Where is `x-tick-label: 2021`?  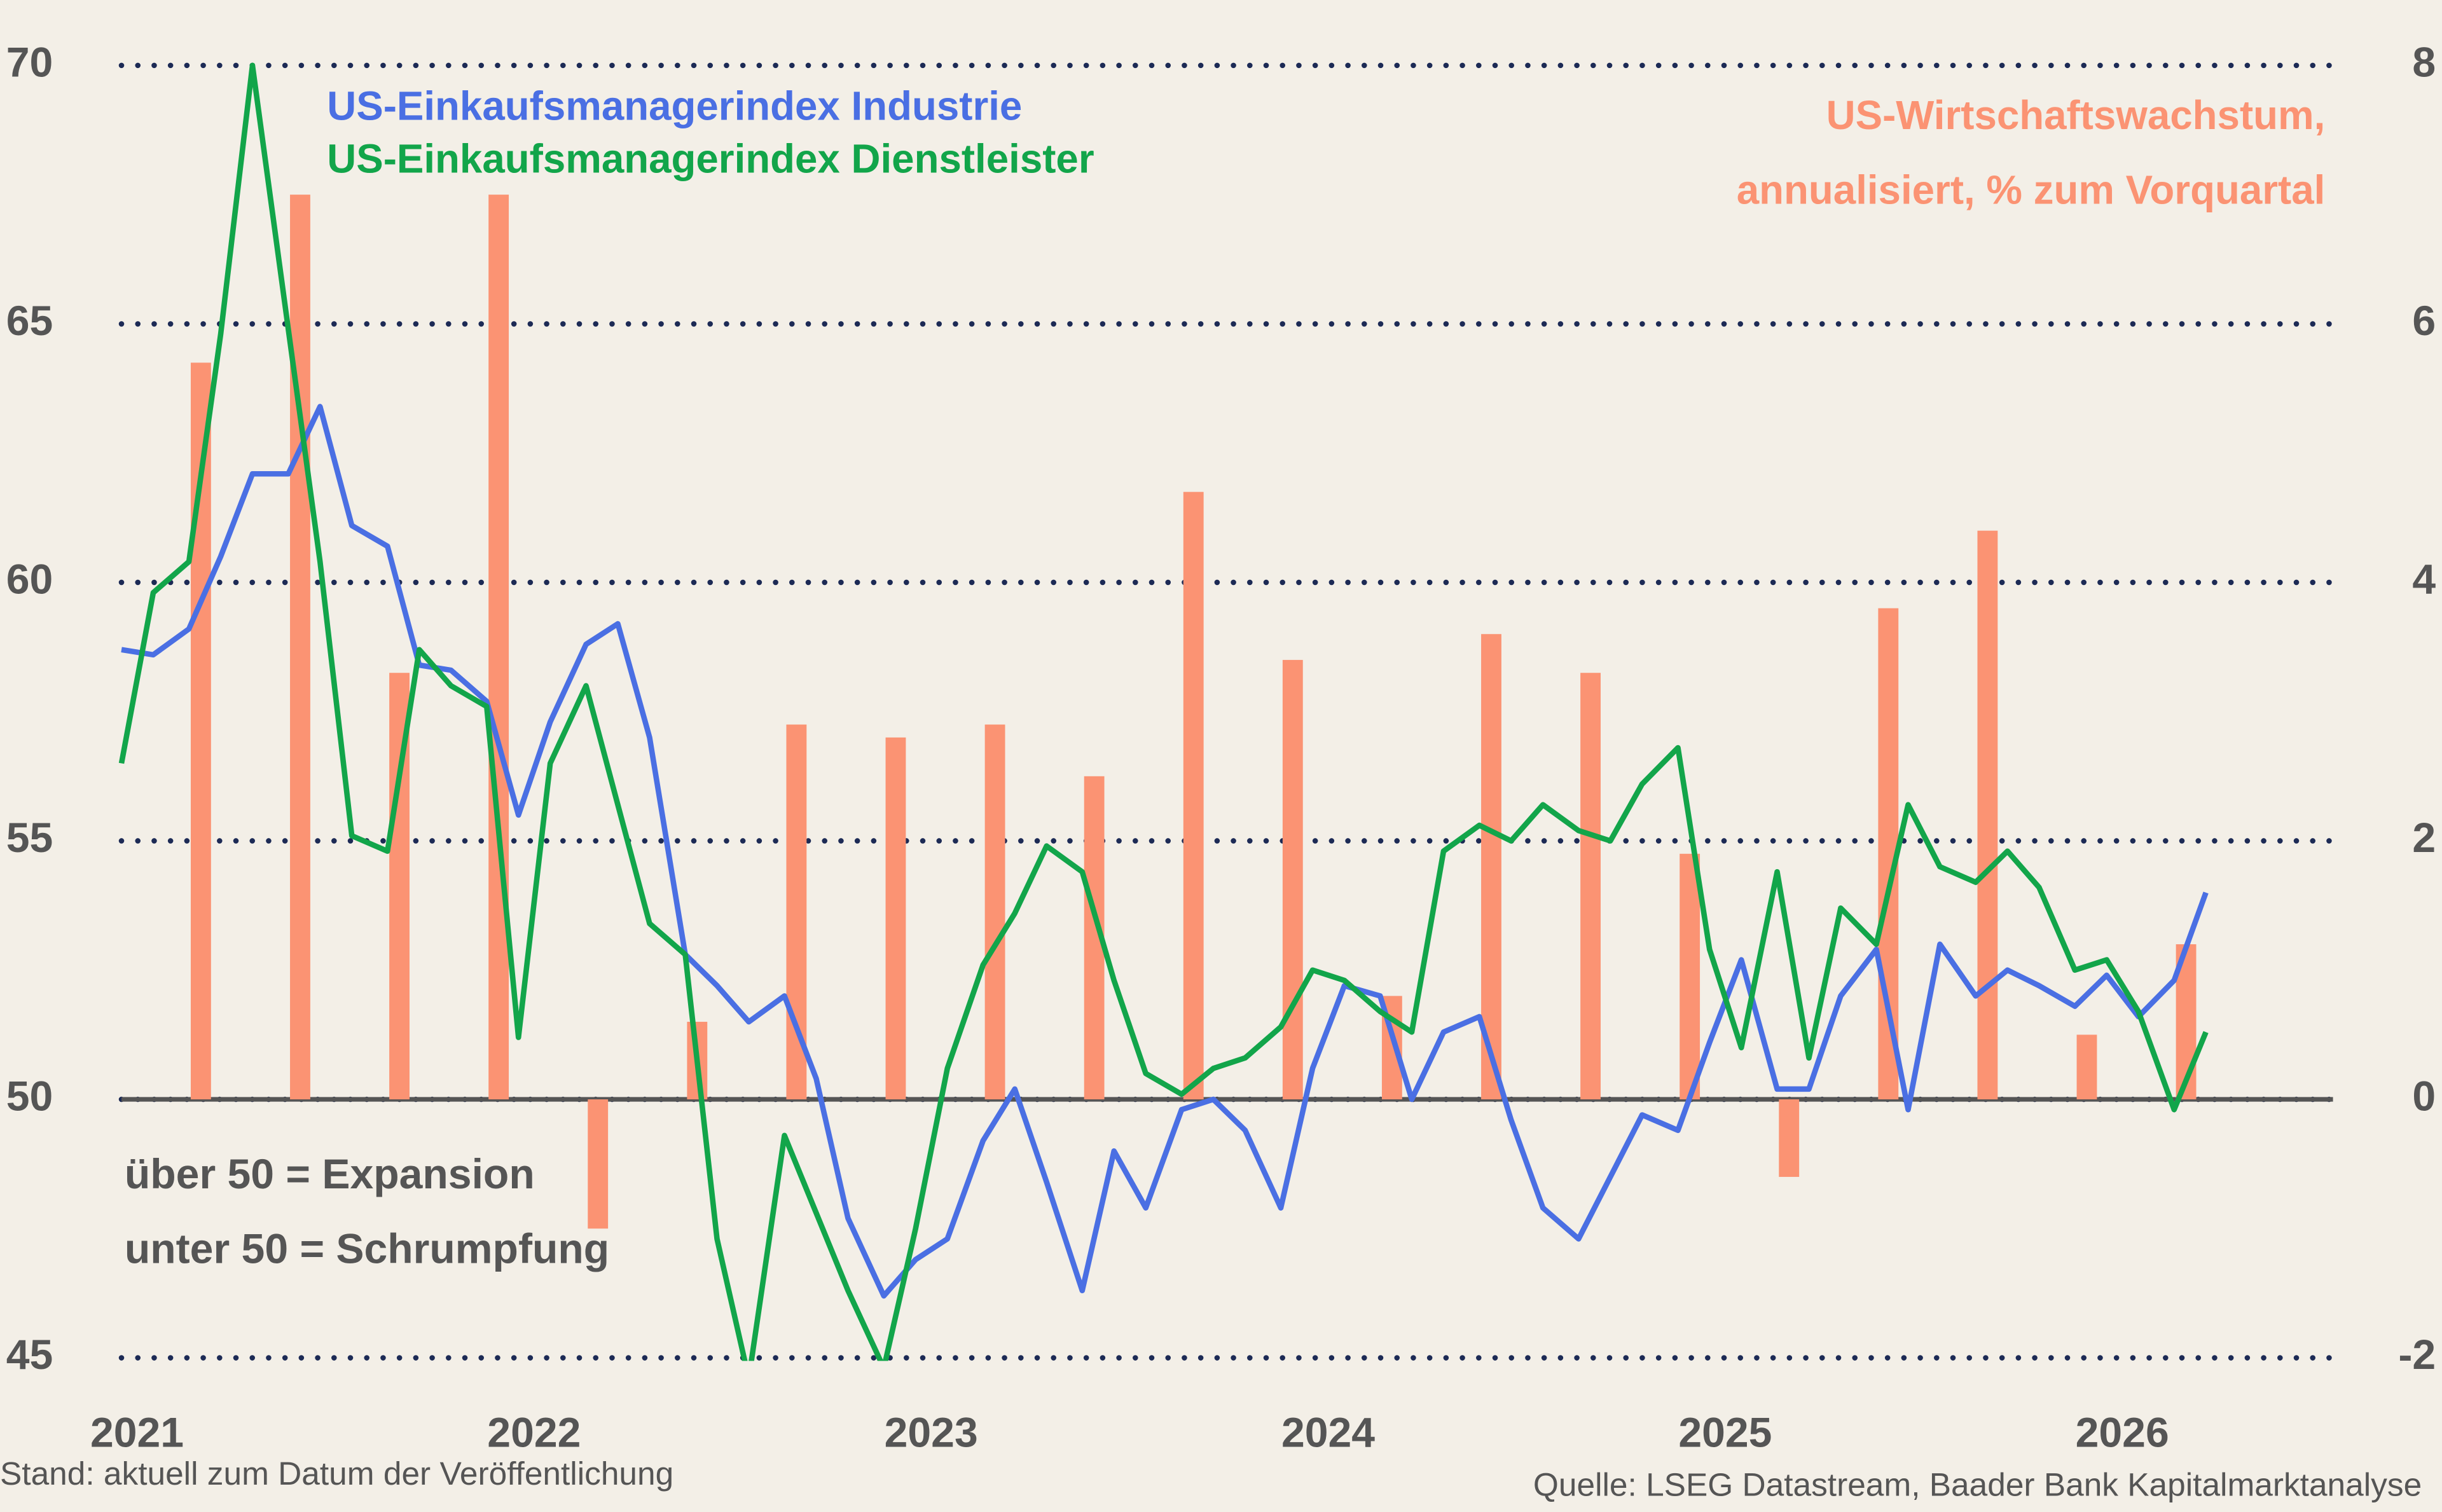 x-tick-label: 2021 is located at coordinates (137, 1432).